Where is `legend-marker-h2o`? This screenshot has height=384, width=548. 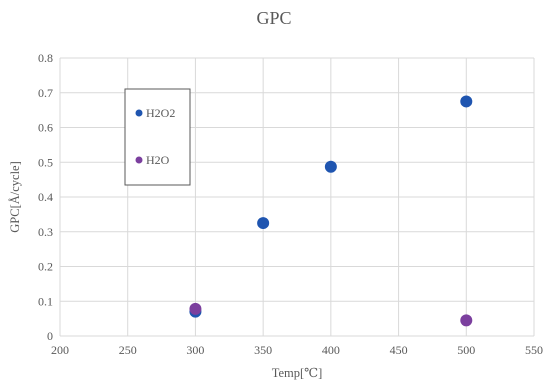 legend-marker-h2o is located at coordinates (139, 160).